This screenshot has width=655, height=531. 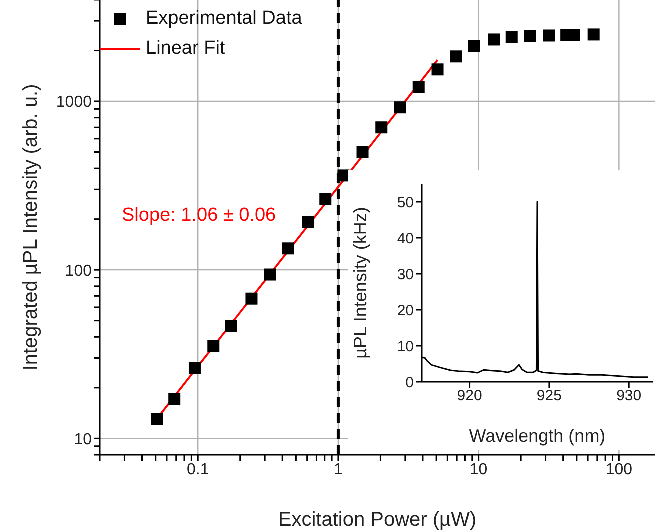 What do you see at coordinates (224, 19) in the screenshot?
I see `legend-label: Experimental Data` at bounding box center [224, 19].